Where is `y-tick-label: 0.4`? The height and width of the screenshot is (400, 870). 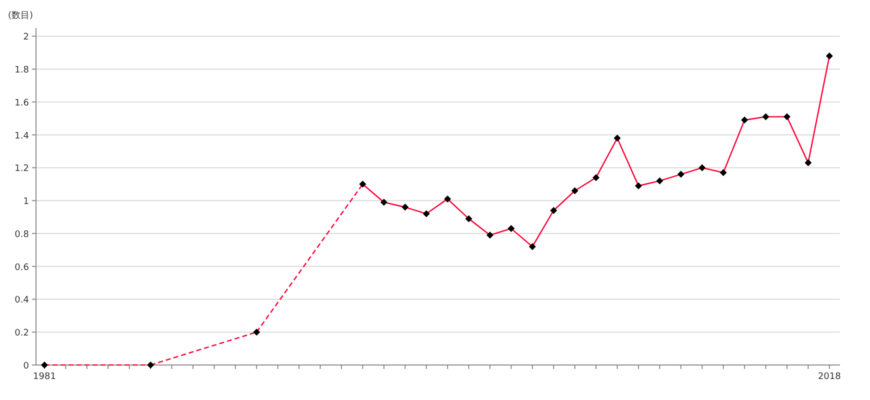
y-tick-label: 0.4 is located at coordinates (22, 301).